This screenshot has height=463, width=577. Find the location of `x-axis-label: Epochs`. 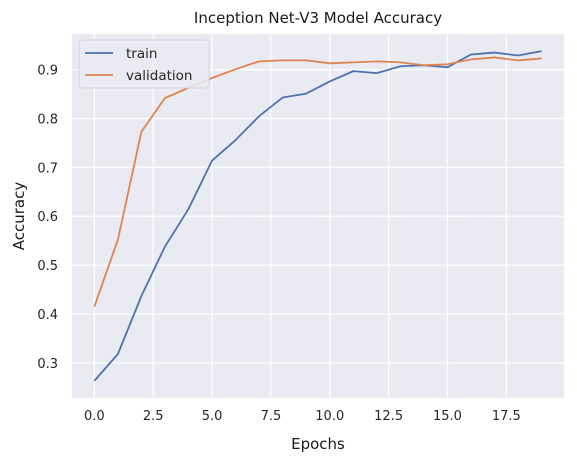

x-axis-label: Epochs is located at coordinates (318, 444).